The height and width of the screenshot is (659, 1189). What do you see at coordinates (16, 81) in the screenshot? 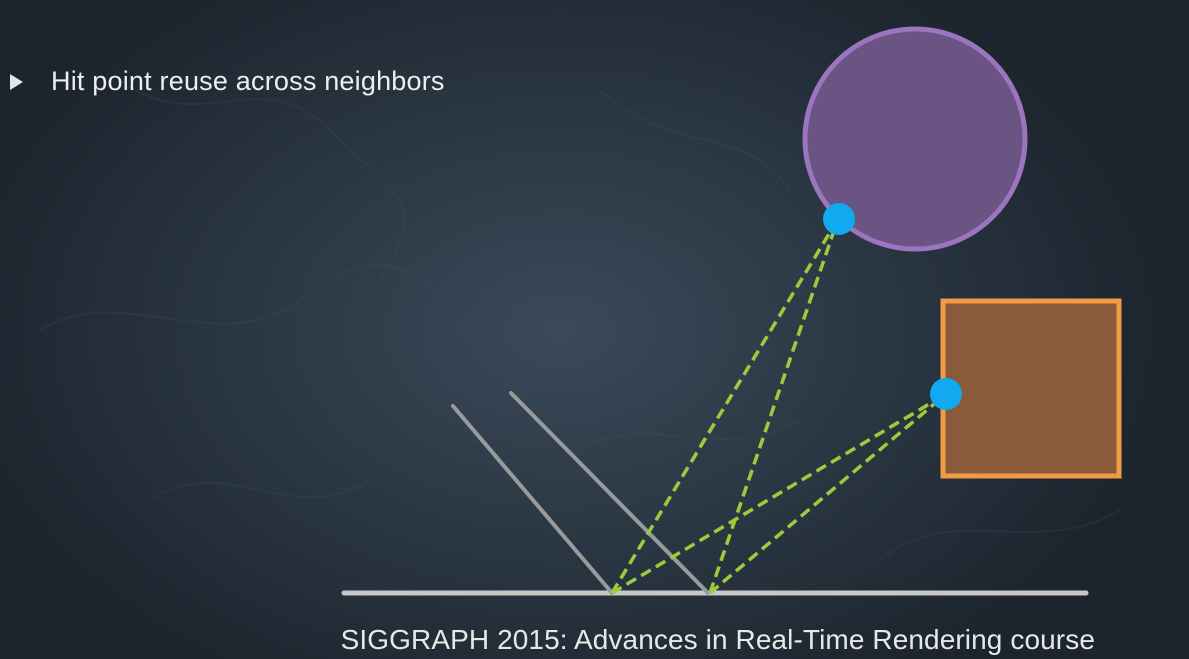
I see `bullet-arrow-icon` at bounding box center [16, 81].